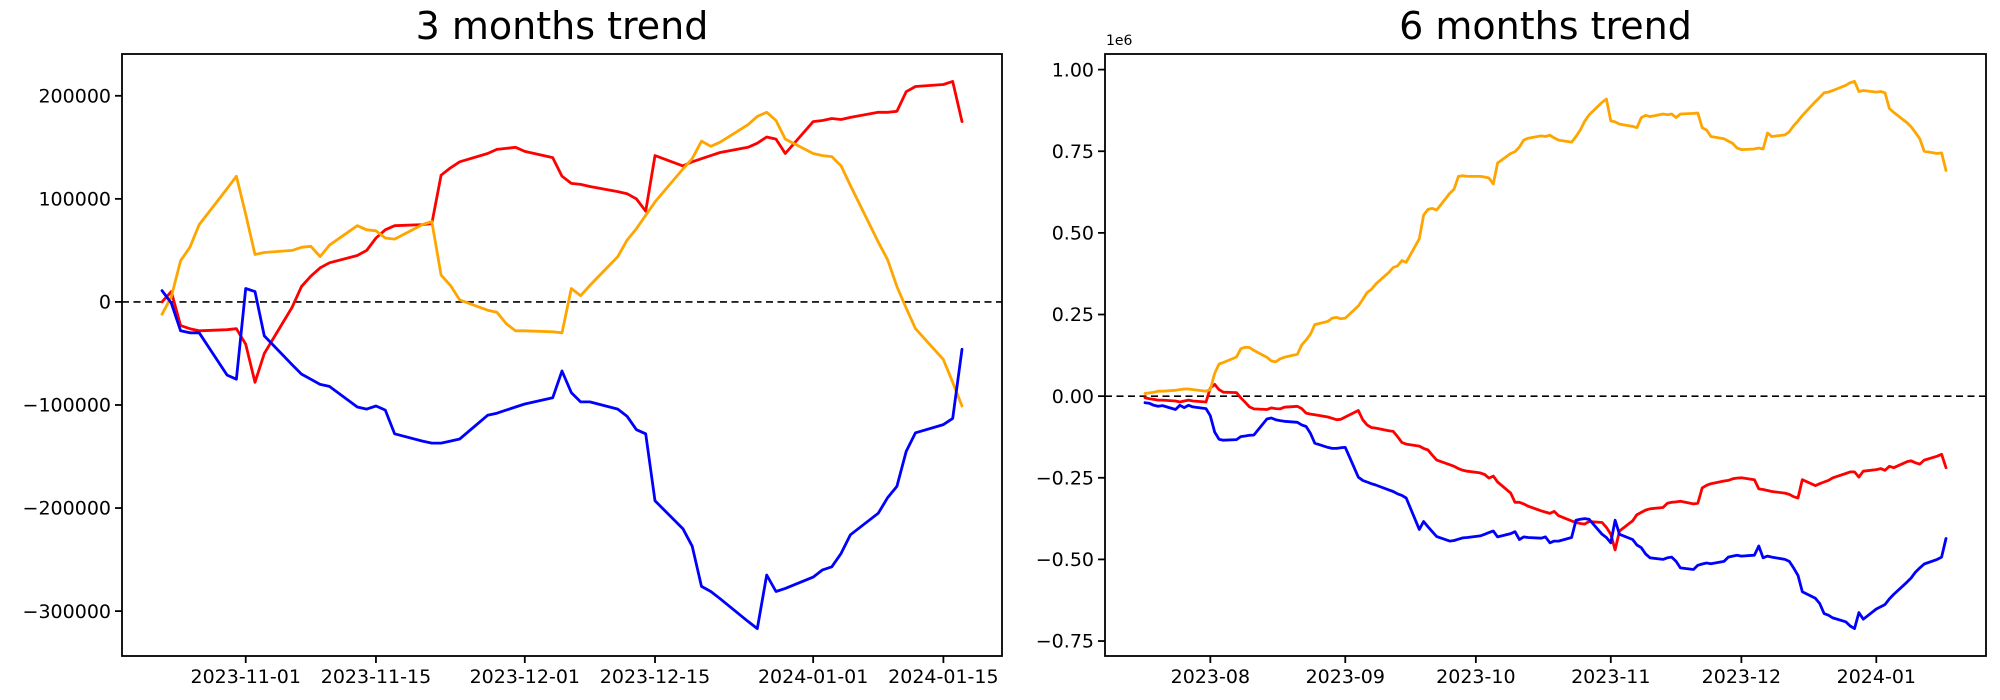 This screenshot has height=700, width=2000. Describe the element at coordinates (1876, 677) in the screenshot. I see `x-tick-label: 2024-01` at that location.